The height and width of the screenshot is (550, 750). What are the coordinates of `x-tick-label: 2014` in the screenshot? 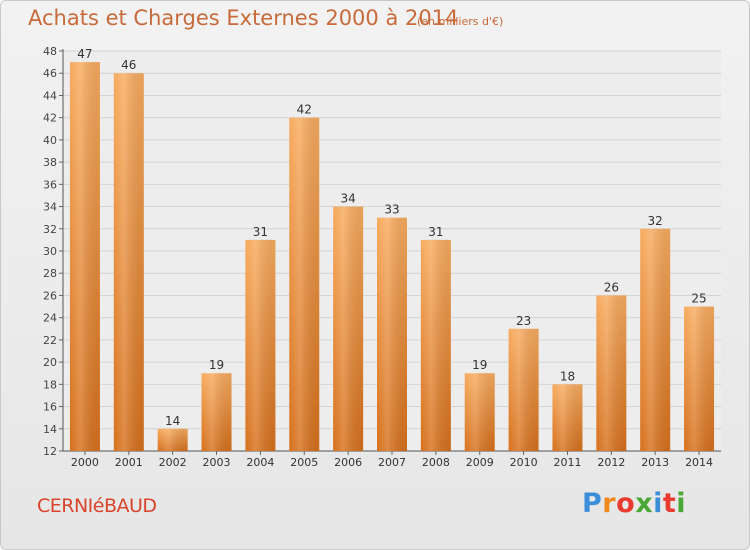 It's located at (699, 462).